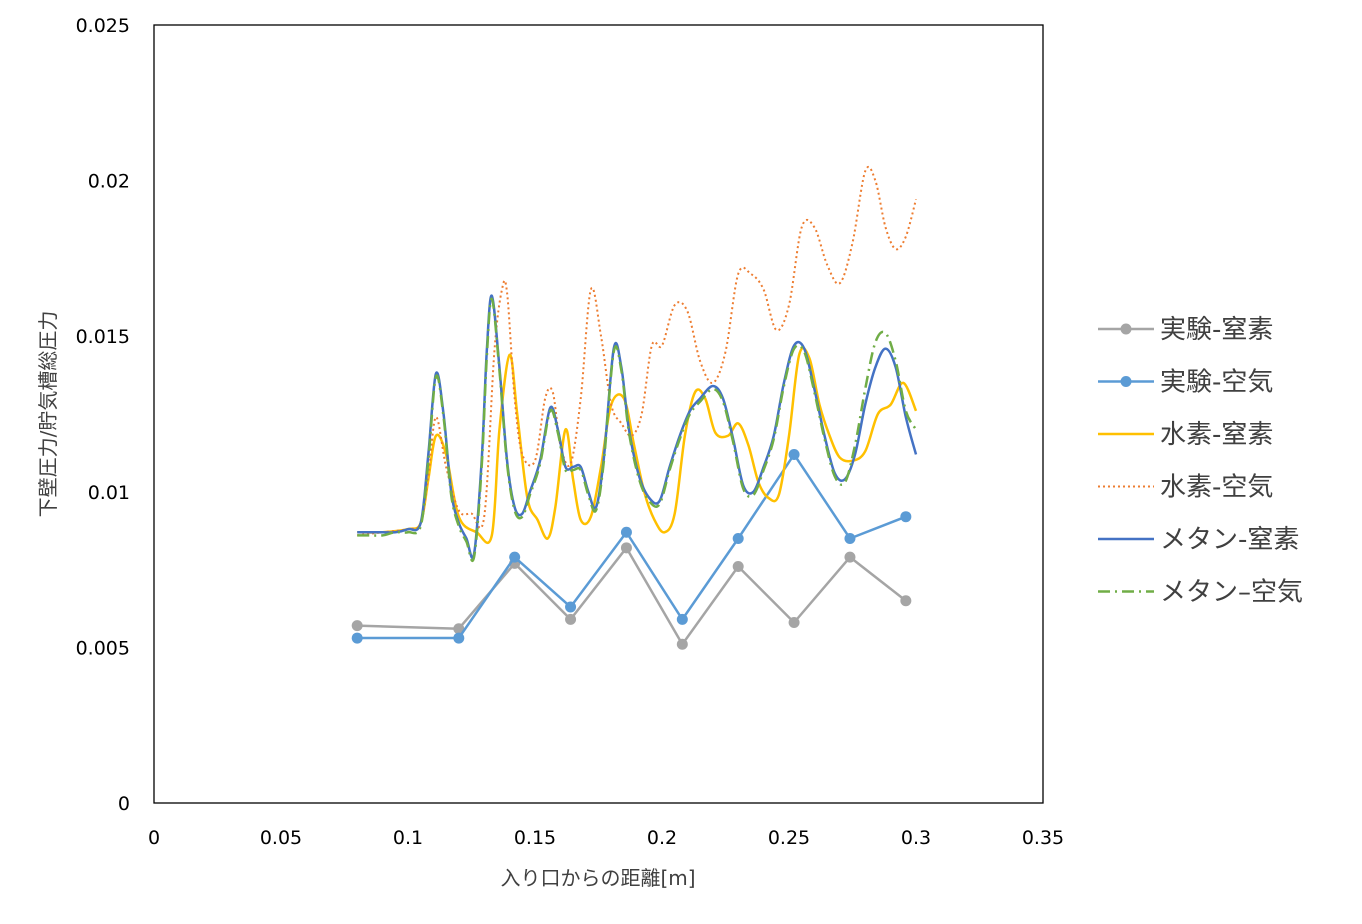 The width and height of the screenshot is (1362, 924). I want to click on y-axis-title: 下壁圧力/貯気槽総圧力, so click(48, 414).